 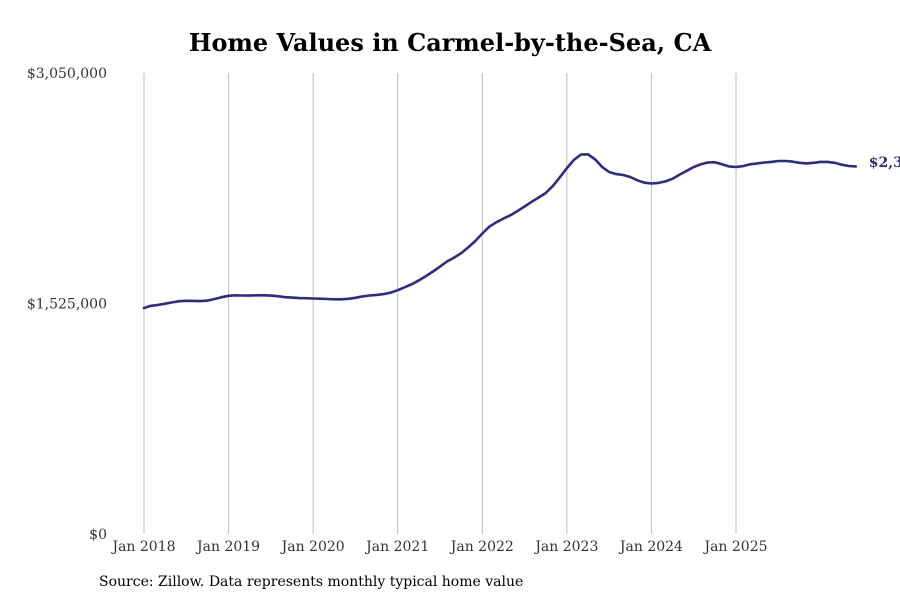 I want to click on end-value-label: $2,362,586, so click(x=884, y=163).